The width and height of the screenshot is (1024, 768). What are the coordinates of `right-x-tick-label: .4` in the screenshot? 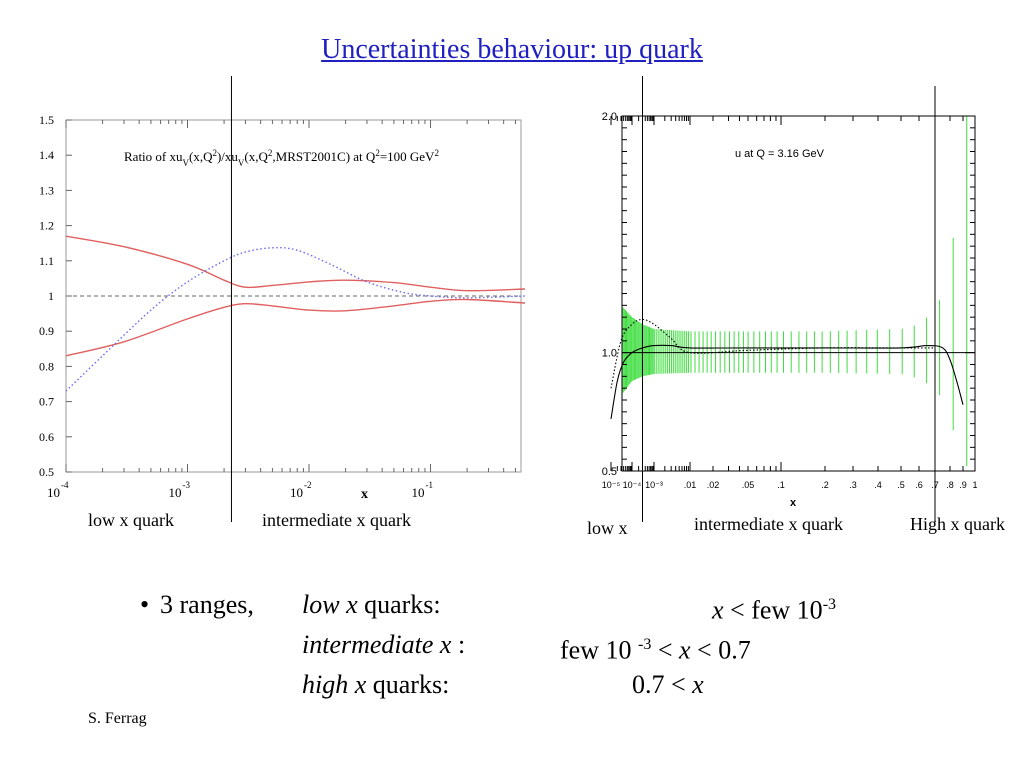 It's located at (878, 485).